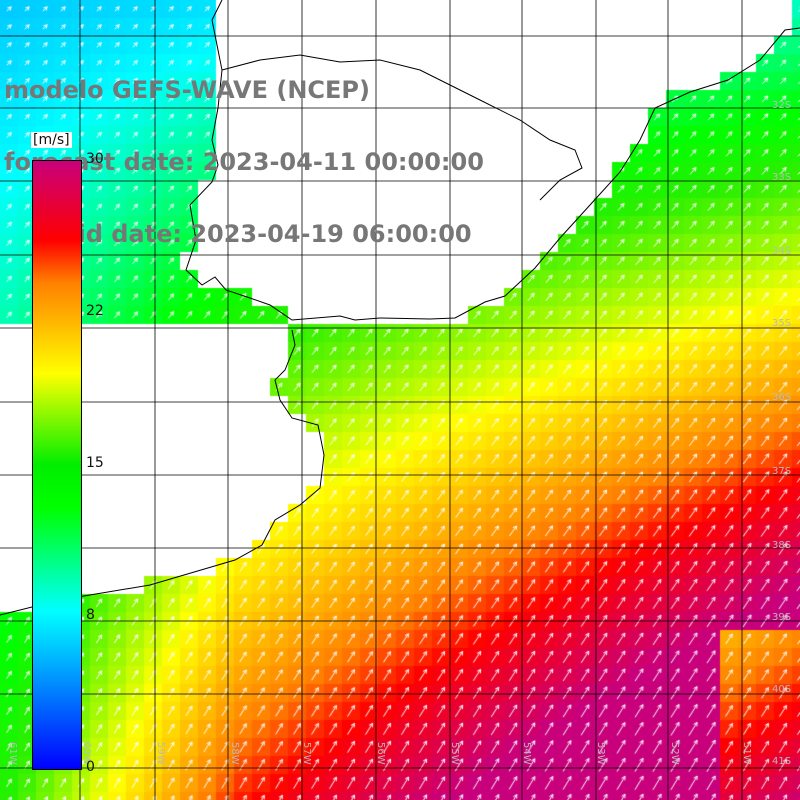  Describe the element at coordinates (95, 463) in the screenshot. I see `legend-tick-15: 15` at that location.